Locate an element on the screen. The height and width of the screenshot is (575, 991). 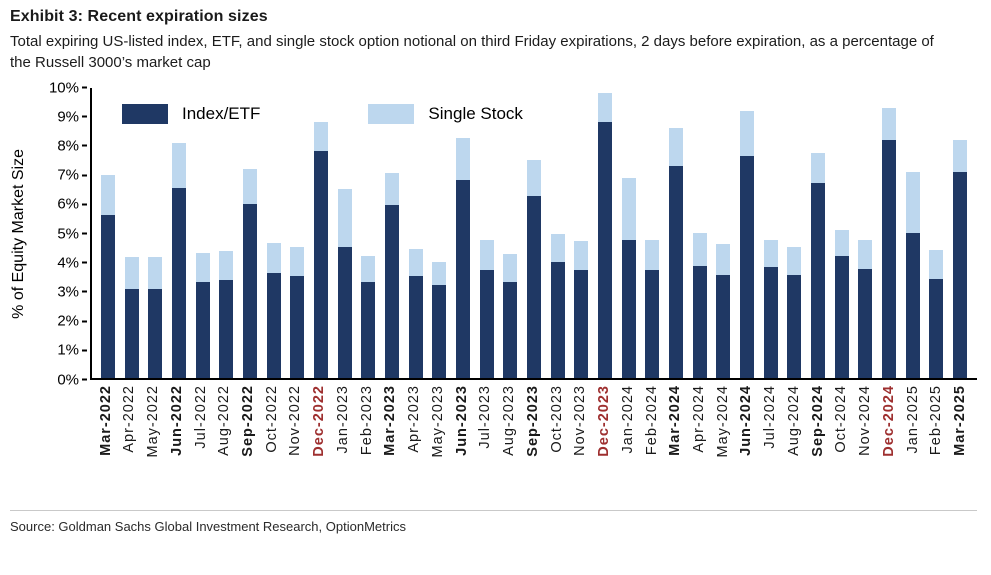
x-tick-label: Jan-2023 is located at coordinates (342, 419).